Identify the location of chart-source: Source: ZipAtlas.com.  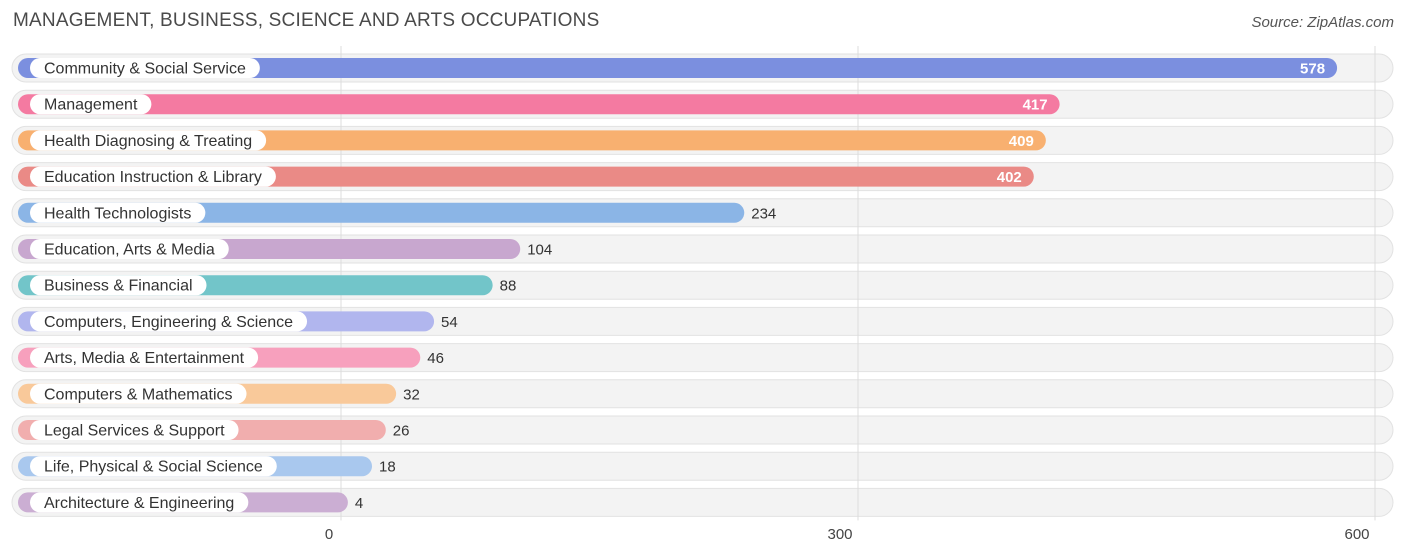
(1322, 22).